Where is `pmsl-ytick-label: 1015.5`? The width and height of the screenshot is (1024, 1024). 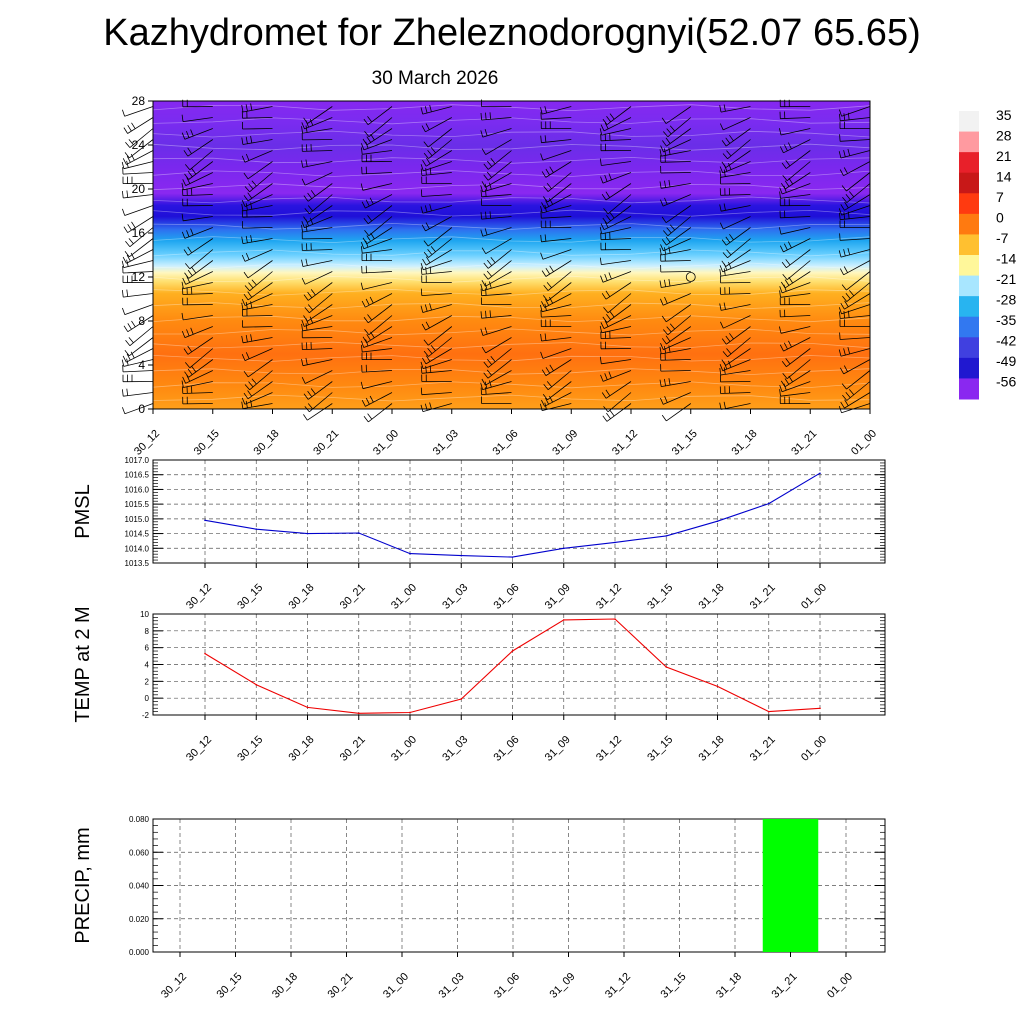 pmsl-ytick-label: 1015.5 is located at coordinates (137, 504).